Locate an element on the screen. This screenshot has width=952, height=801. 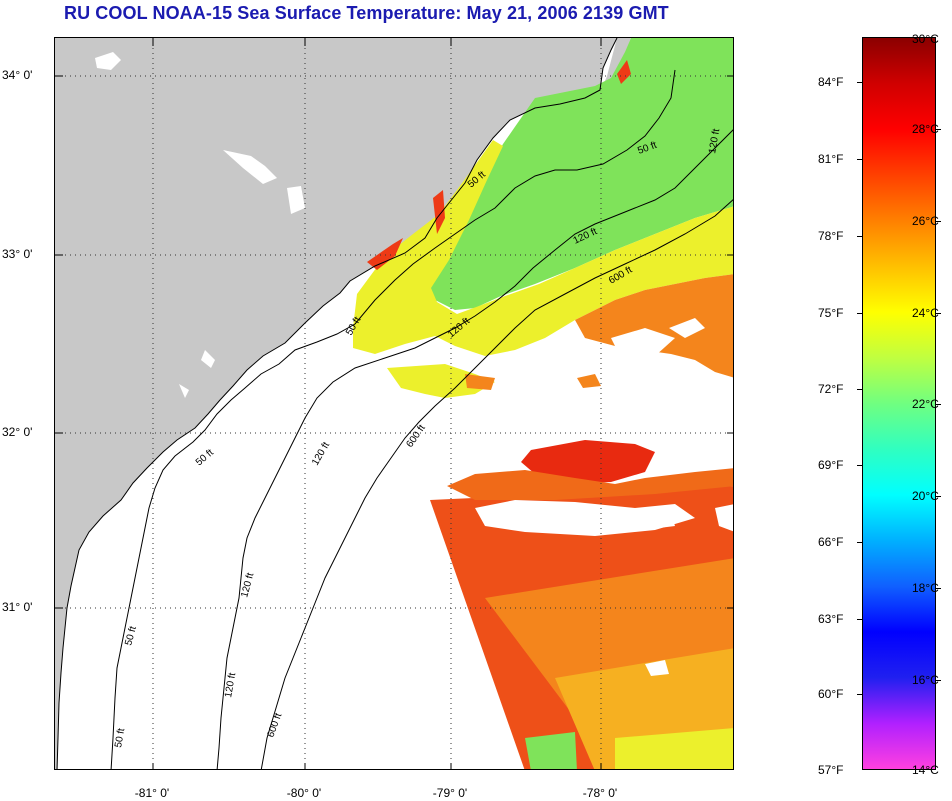
colorbar-c-label: 20°C is located at coordinates (925, 496).